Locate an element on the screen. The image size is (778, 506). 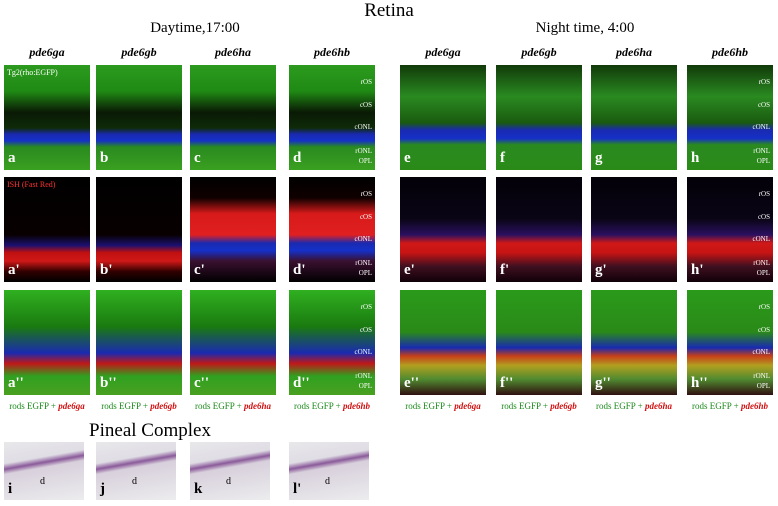
panel-letter: c is located at coordinates (197, 158).